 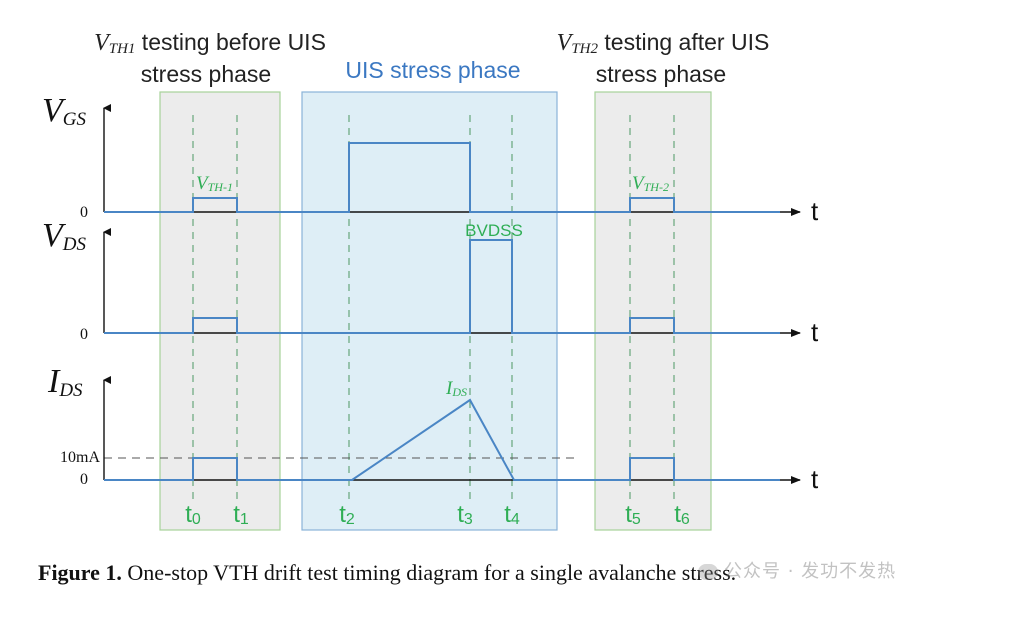 I want to click on pre-phase-title-line1: VTH1 testing before UIS, so click(x=210, y=43).